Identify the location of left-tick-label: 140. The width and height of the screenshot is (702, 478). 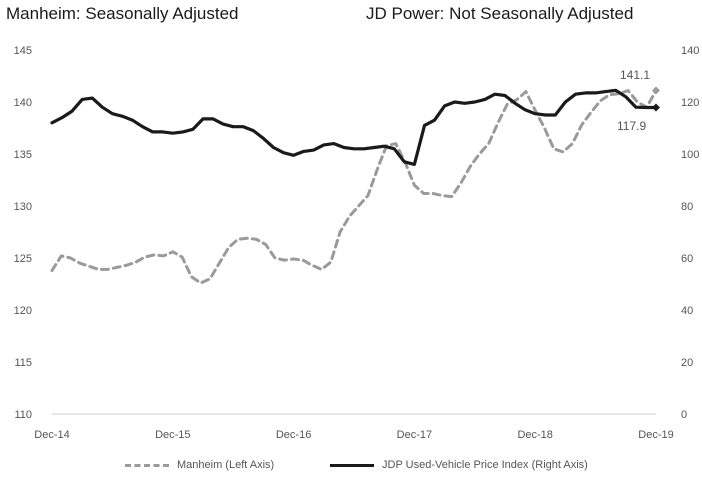
(23, 103).